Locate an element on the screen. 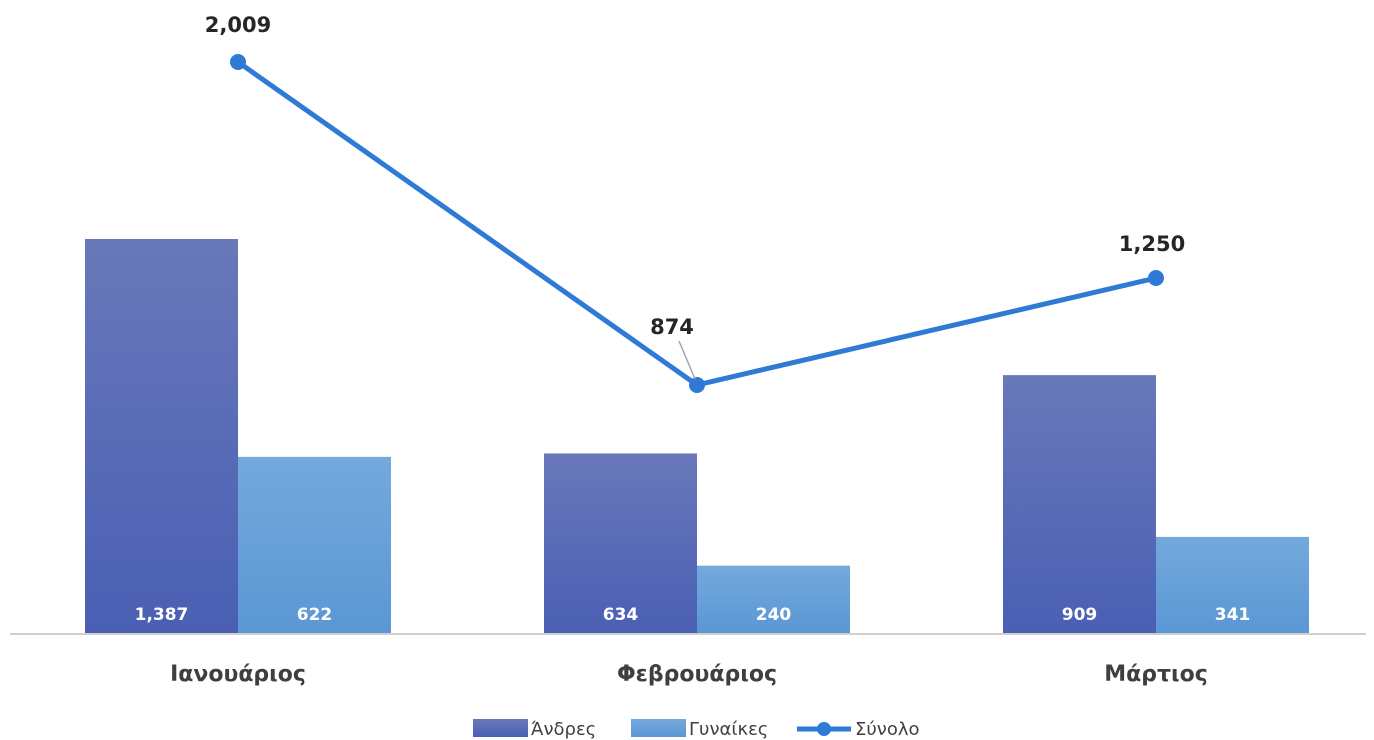  bar-label-men-2: 909 is located at coordinates (1080, 615).